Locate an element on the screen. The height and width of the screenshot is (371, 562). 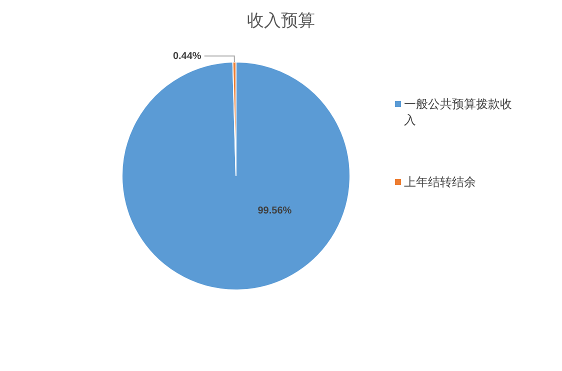
chart-title: 收入预算 is located at coordinates (281, 20).